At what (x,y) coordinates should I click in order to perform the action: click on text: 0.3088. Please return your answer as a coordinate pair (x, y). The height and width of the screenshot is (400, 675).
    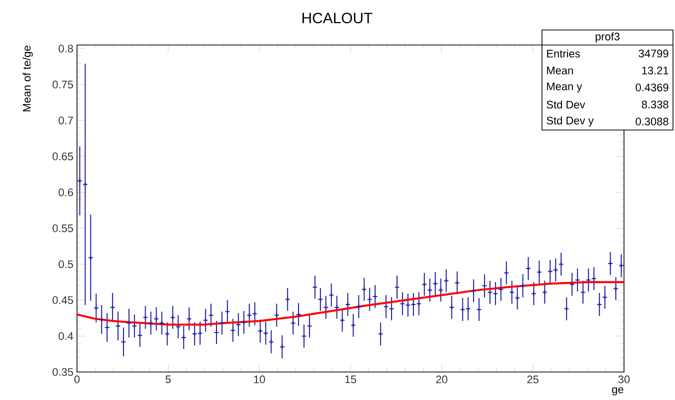
    Looking at the image, I should click on (652, 122).